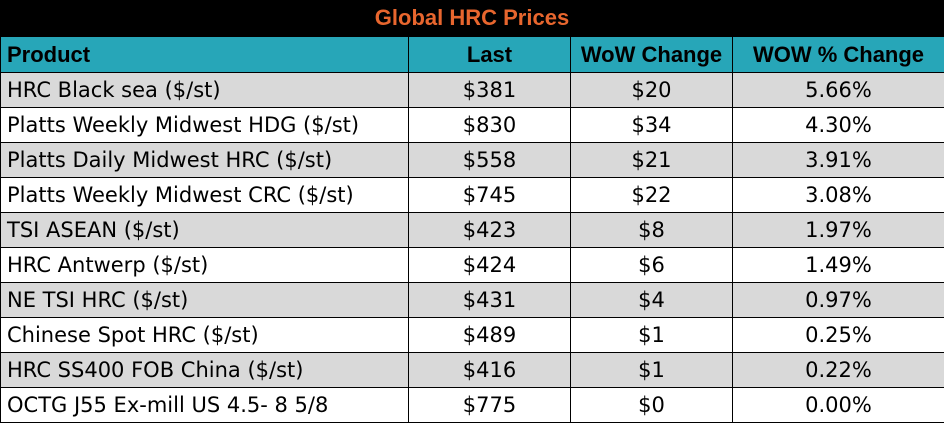 The image size is (944, 424). Describe the element at coordinates (489, 90) in the screenshot. I see `cell-last: $381` at that location.